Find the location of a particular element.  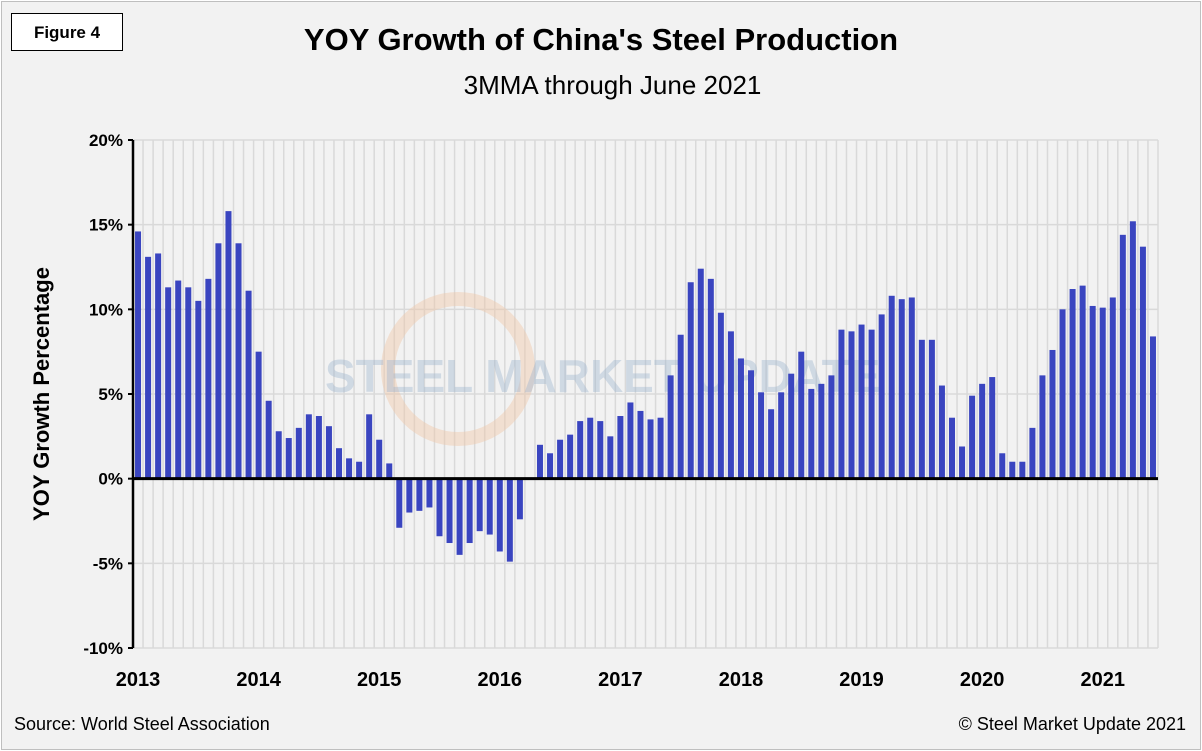

x-tick-label: 2013 is located at coordinates (138, 680).